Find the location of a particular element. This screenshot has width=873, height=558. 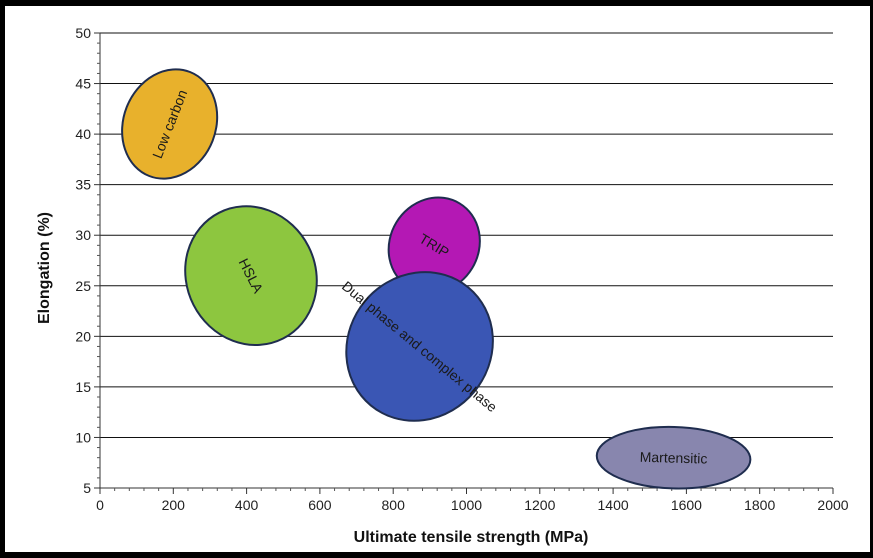

x-tick-label: 2000 is located at coordinates (832, 505).